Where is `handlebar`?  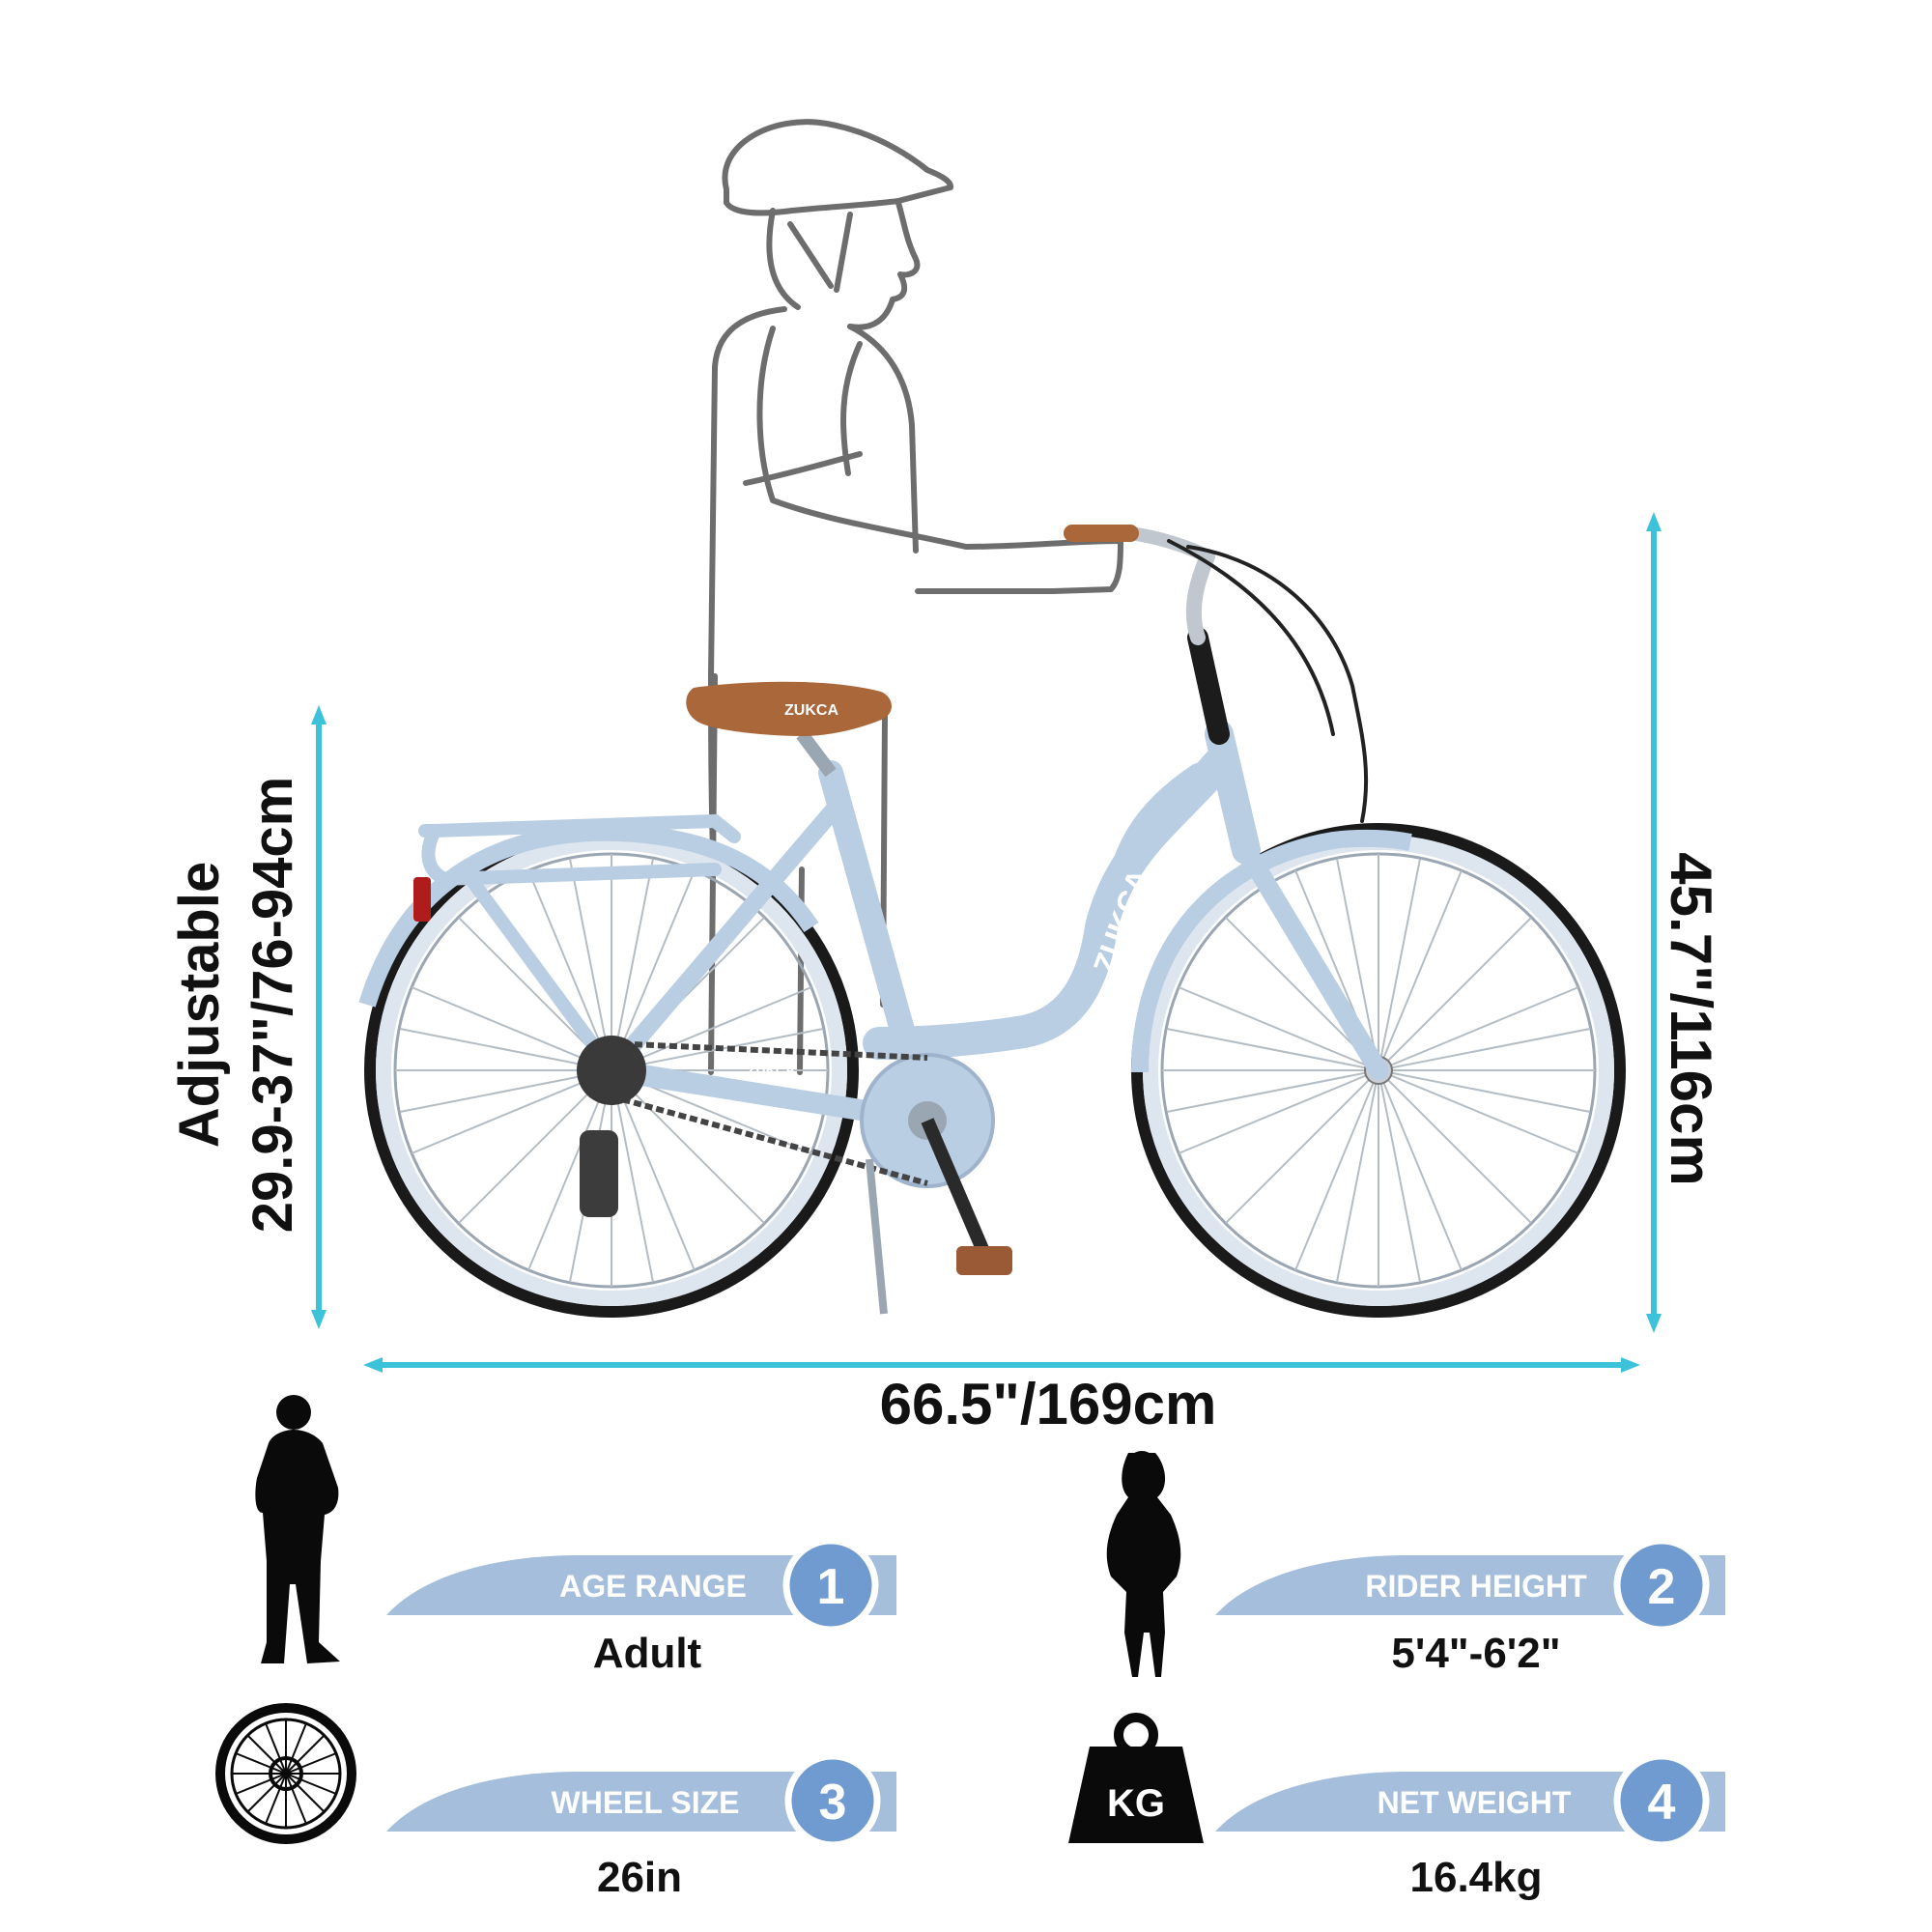 handlebar is located at coordinates (1216, 674).